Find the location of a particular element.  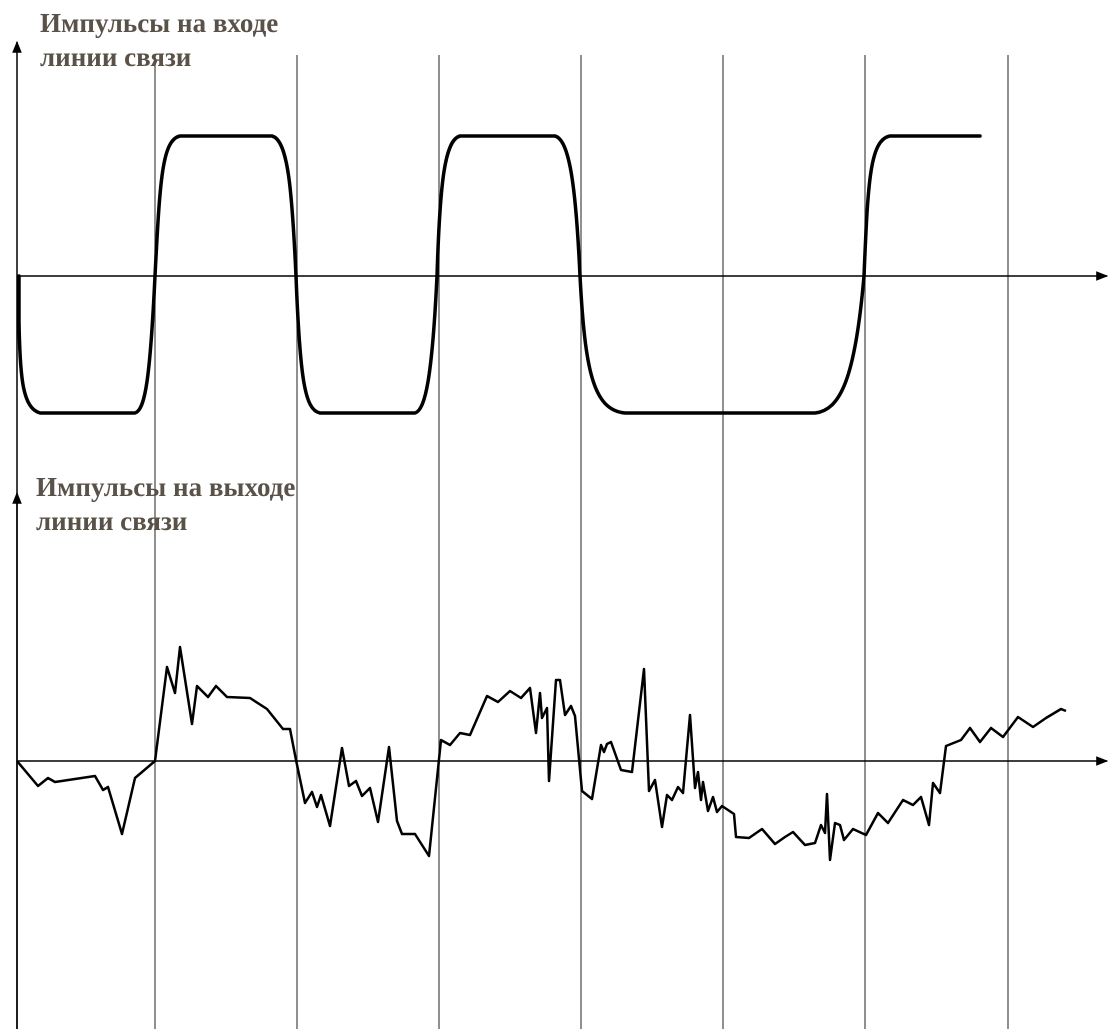

input-title-line1: Импульсы на входе is located at coordinates (159, 23).